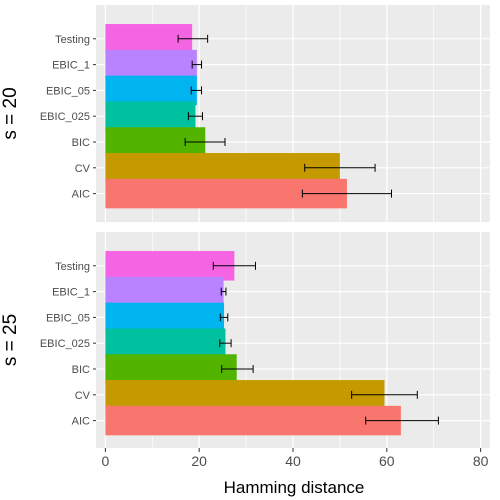  I want to click on bar-aic, so click(253, 420).